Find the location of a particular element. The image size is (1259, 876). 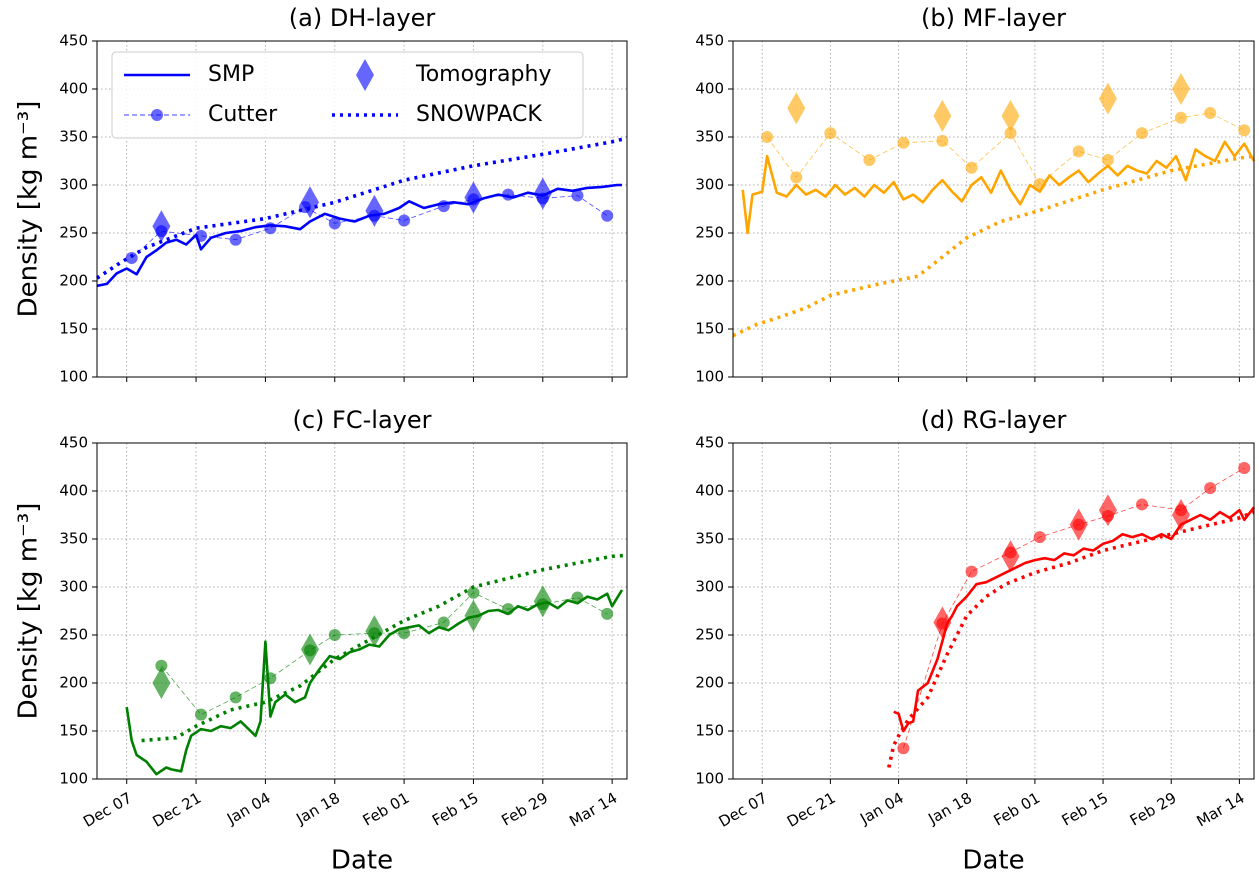

panel-title: (b) MF-layer is located at coordinates (993, 18).